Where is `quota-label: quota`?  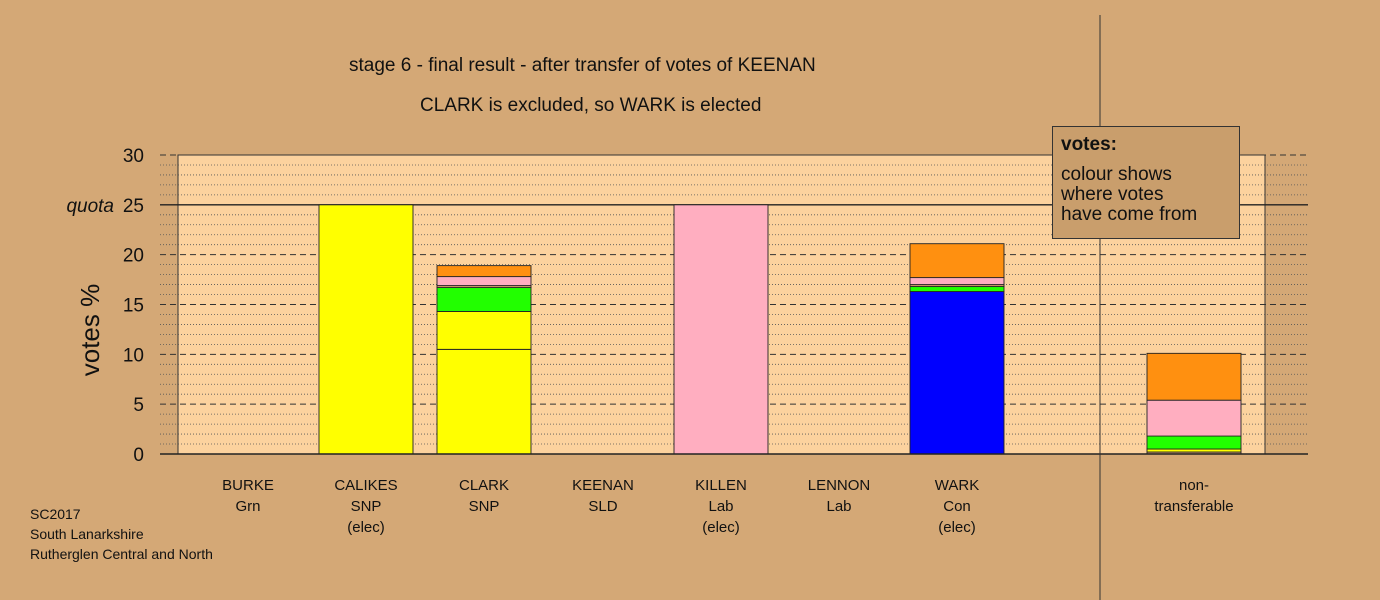
quota-label: quota is located at coordinates (90, 206).